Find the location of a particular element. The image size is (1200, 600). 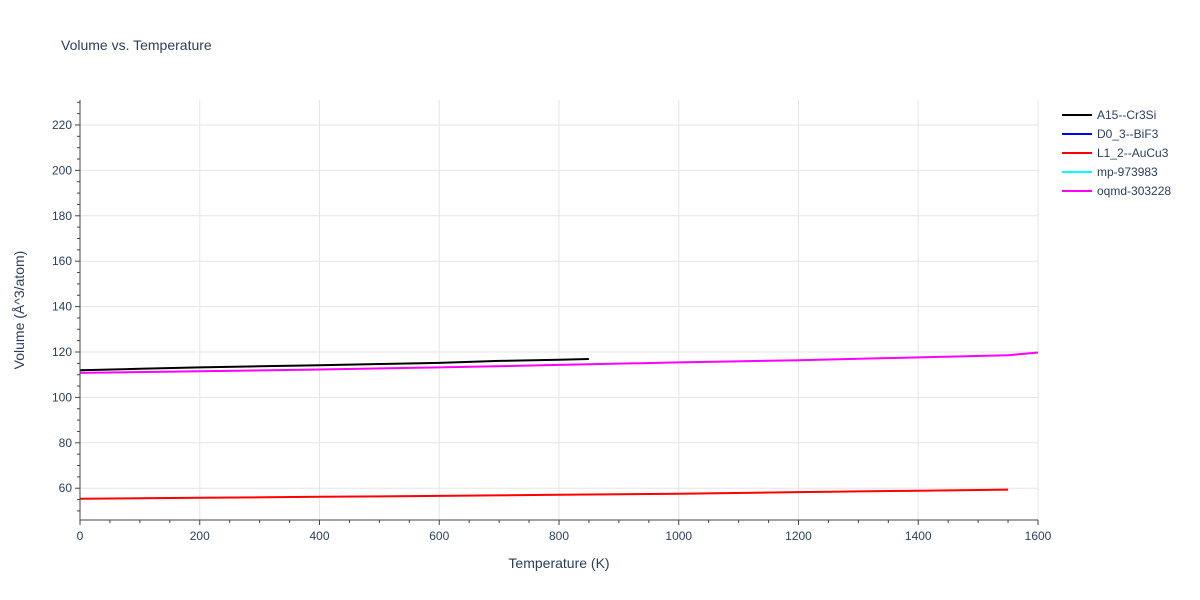

legend-label-a15-cr3si: A15--Cr3Si is located at coordinates (1126, 115).